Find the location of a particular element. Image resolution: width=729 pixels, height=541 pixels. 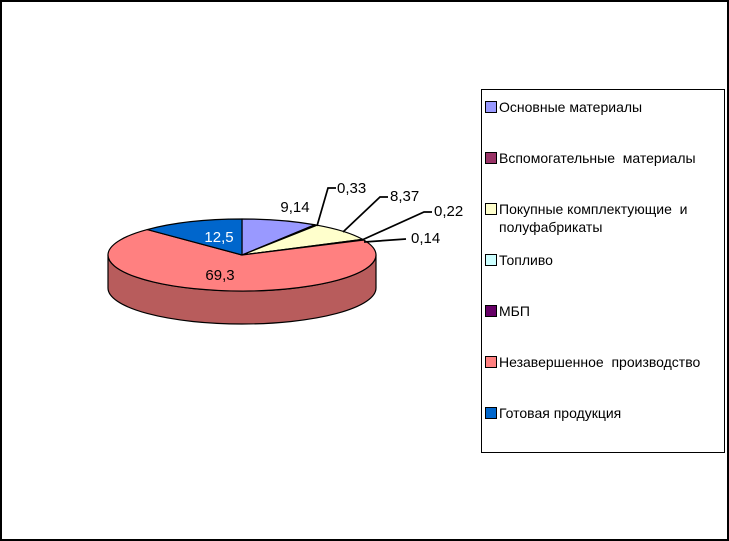

data-label: 8,37 is located at coordinates (404, 196).